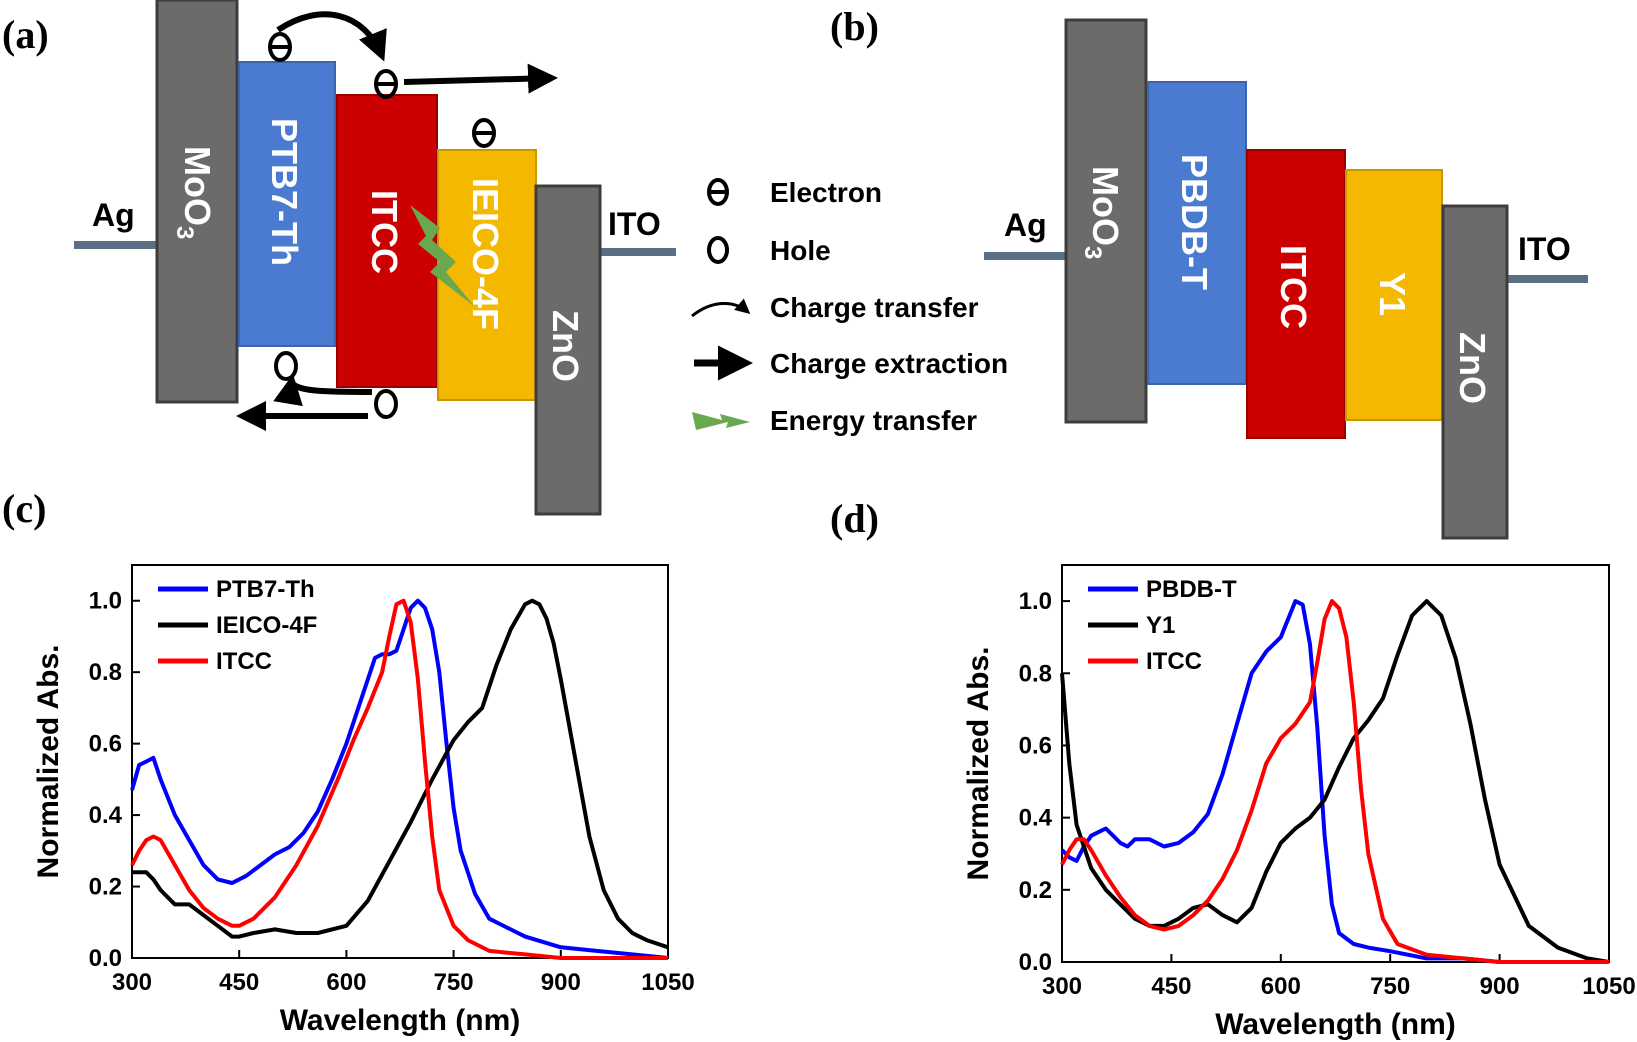 The width and height of the screenshot is (1637, 1042). I want to click on layer-pbdbt-block, so click(1197, 233).